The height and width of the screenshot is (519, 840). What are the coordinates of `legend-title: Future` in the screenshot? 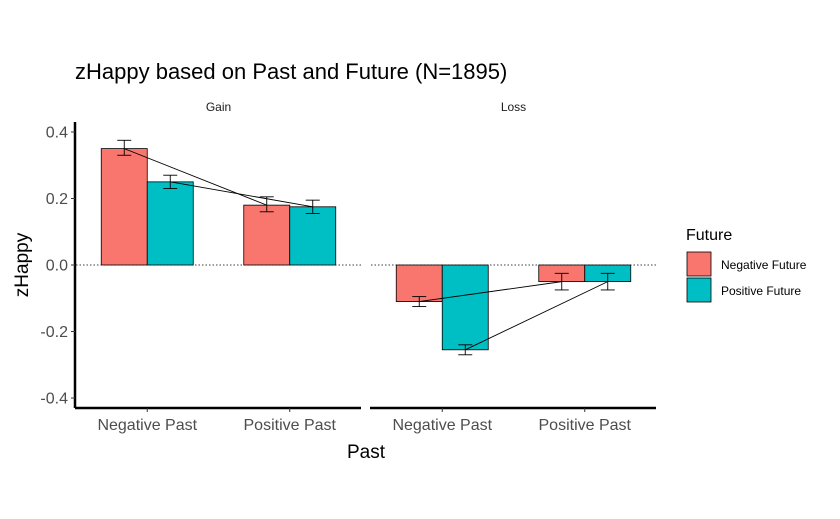 It's located at (709, 235).